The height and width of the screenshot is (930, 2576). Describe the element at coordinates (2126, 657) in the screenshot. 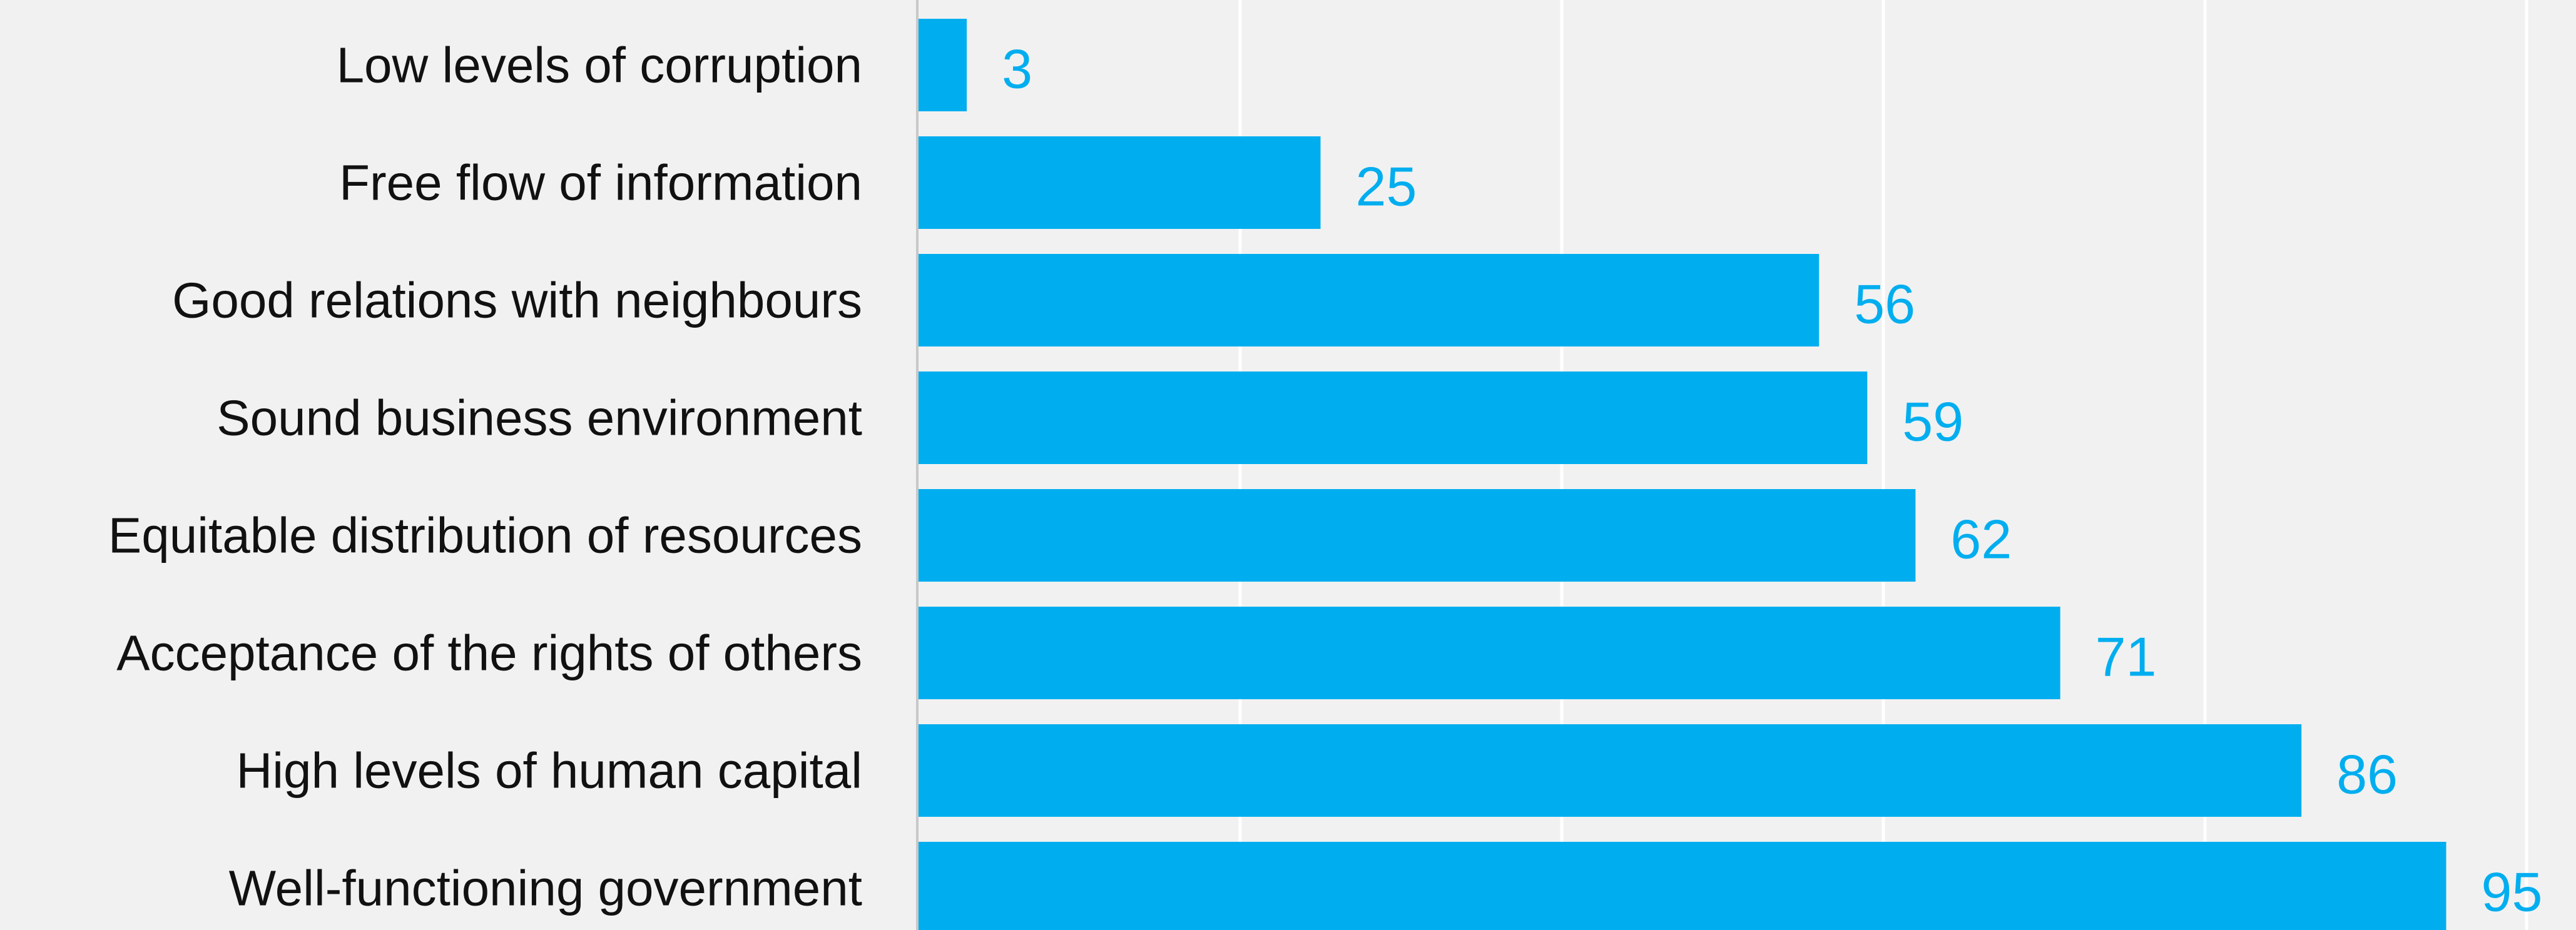

I see `value-label: 71` at that location.